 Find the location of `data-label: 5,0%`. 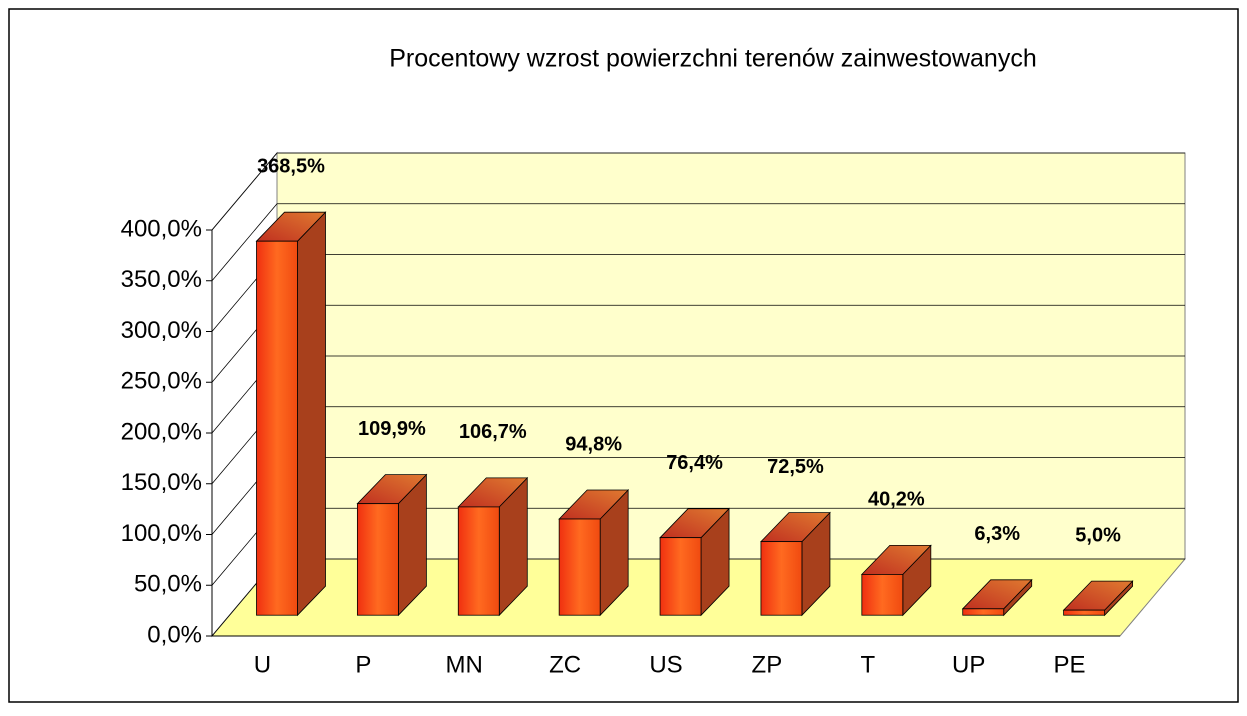

data-label: 5,0% is located at coordinates (1098, 535).